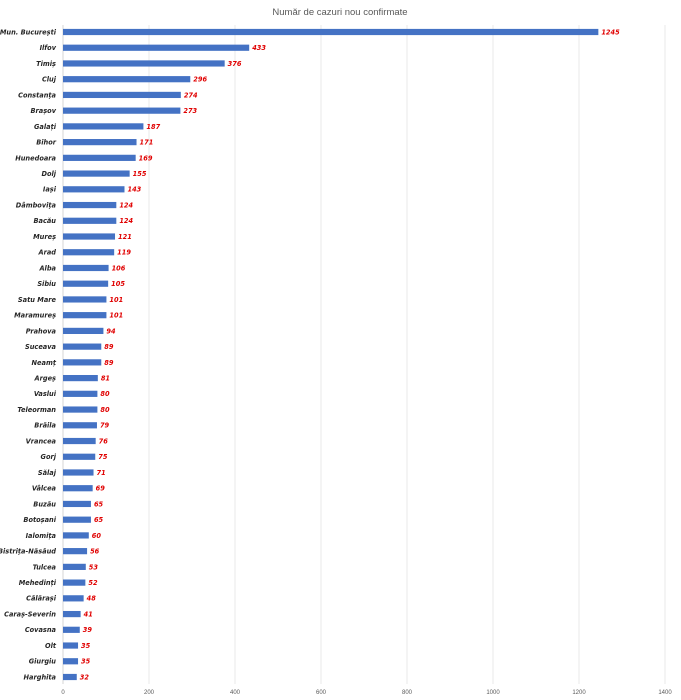 This screenshot has width=681, height=700. Describe the element at coordinates (105, 410) in the screenshot. I see `data-label: 80` at that location.